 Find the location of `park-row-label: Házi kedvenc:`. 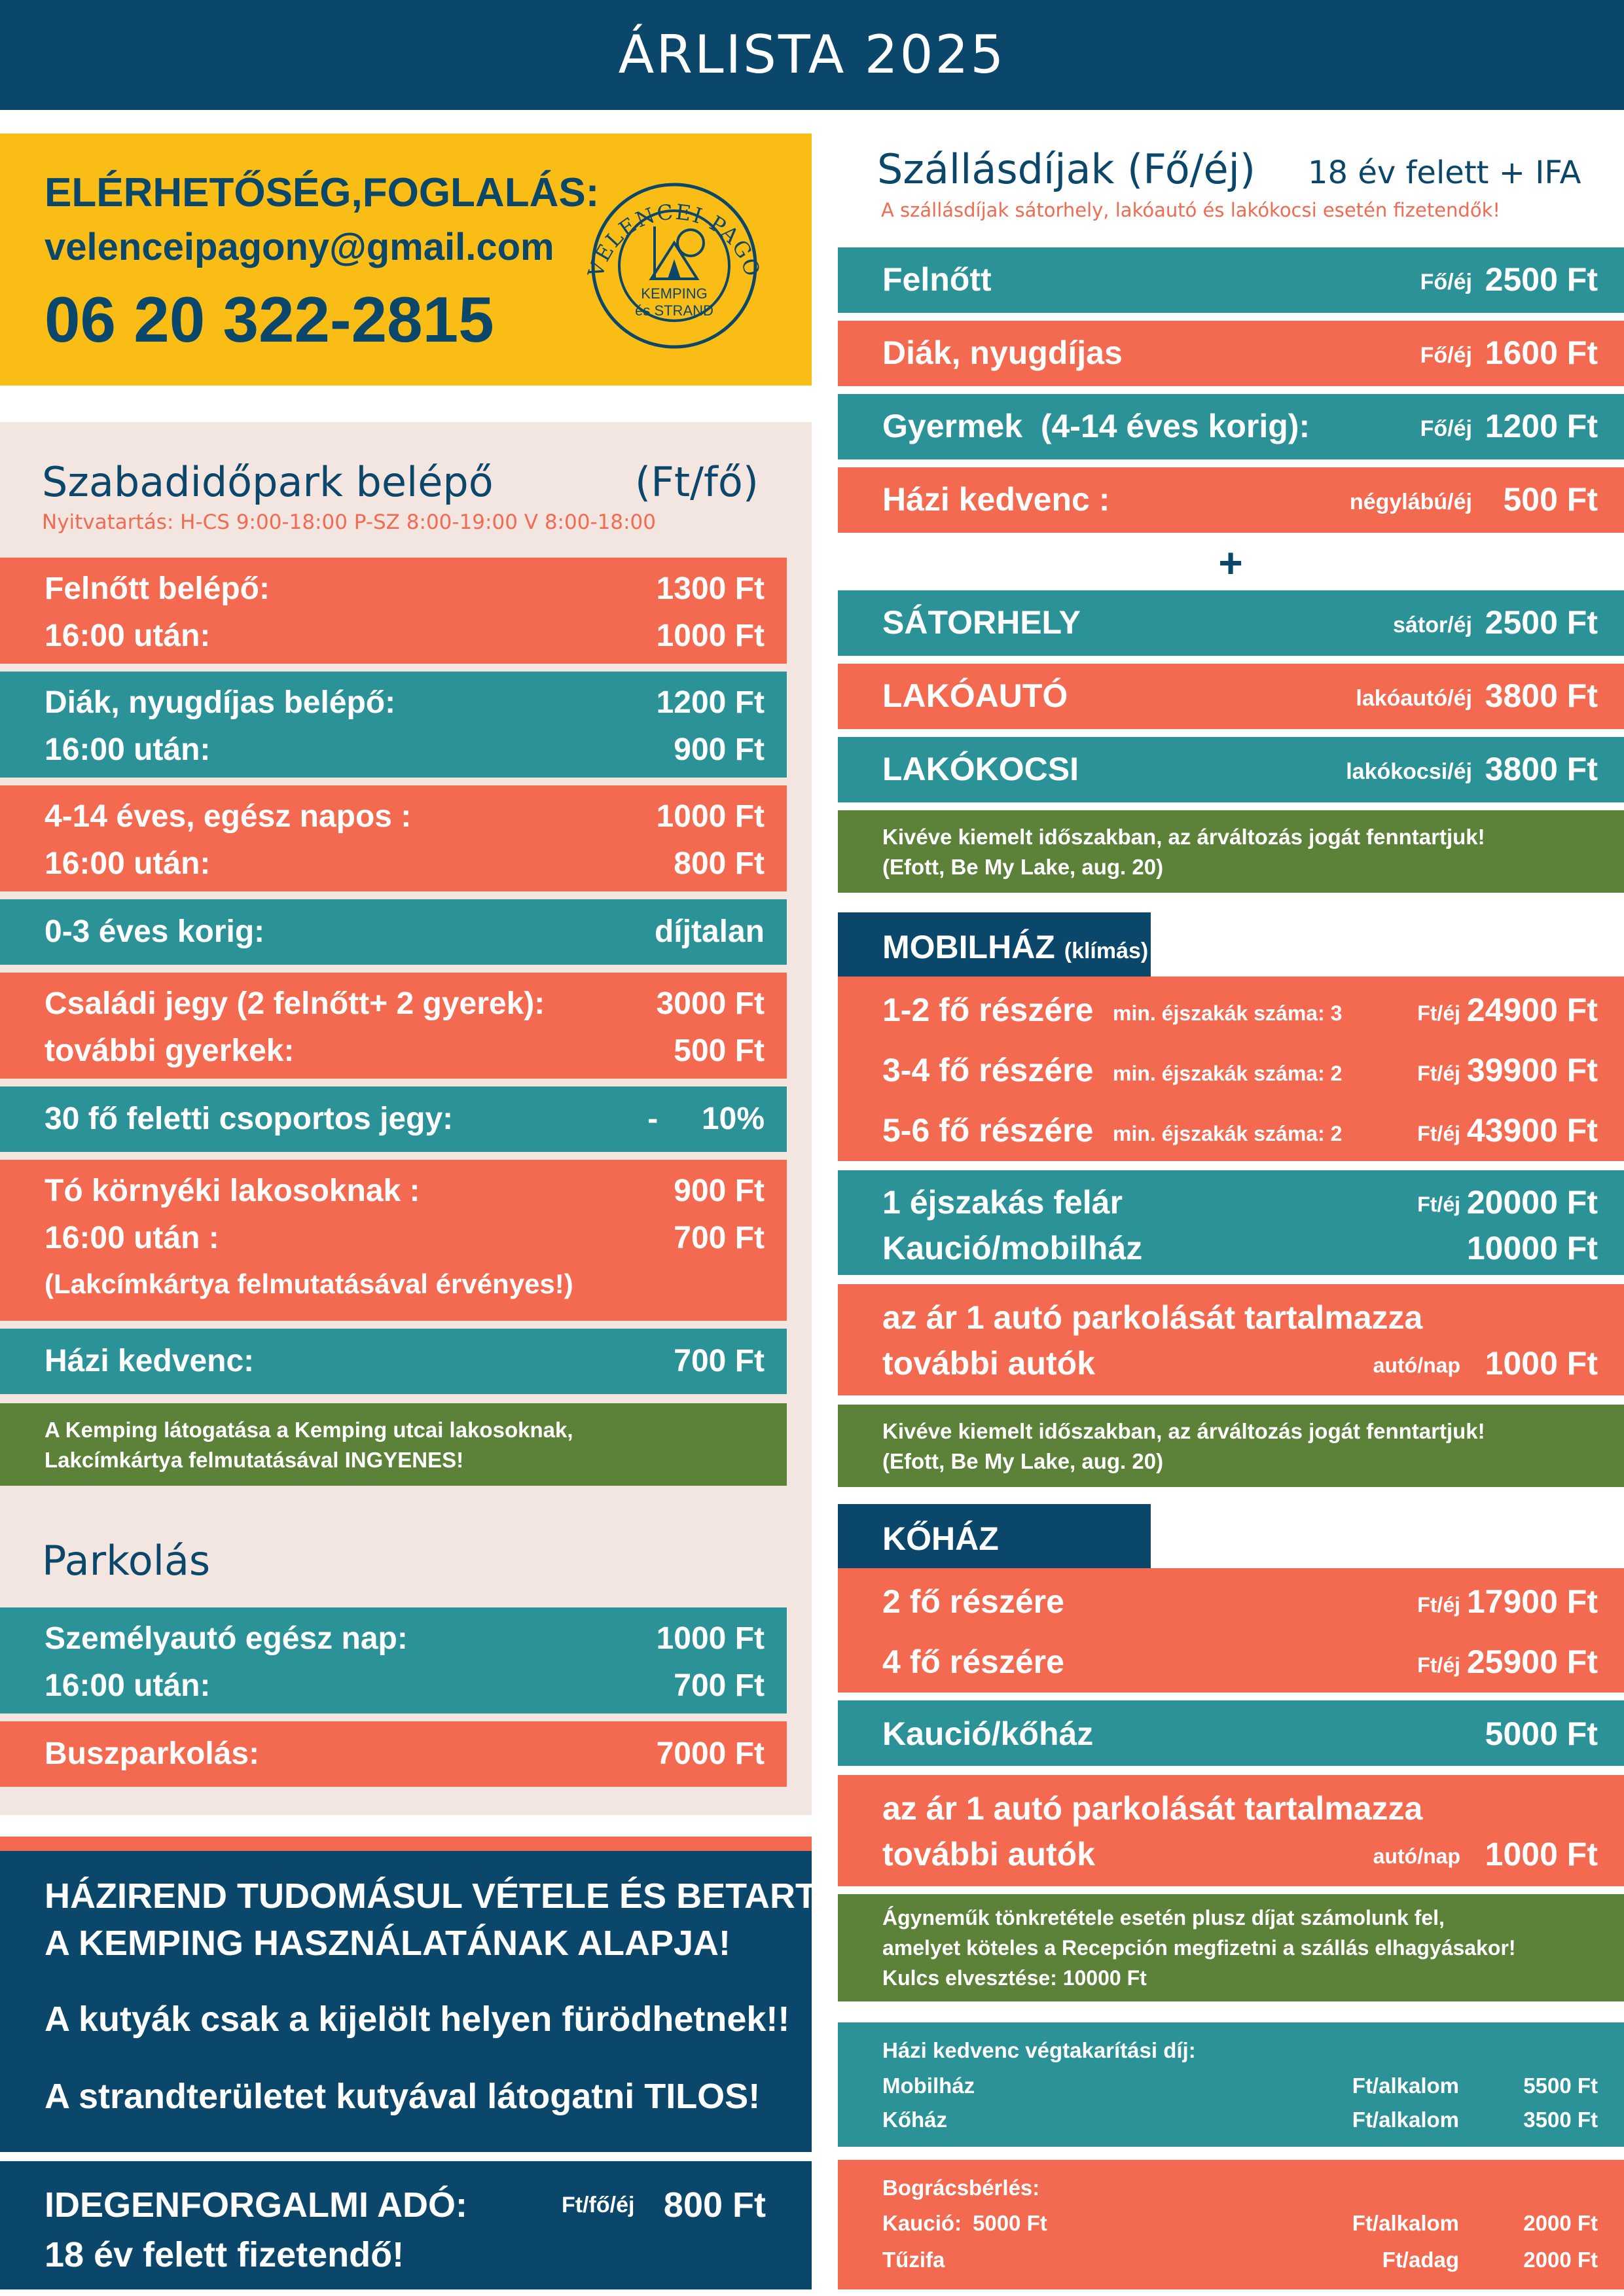

park-row-label: Házi kedvenc: is located at coordinates (150, 1361).